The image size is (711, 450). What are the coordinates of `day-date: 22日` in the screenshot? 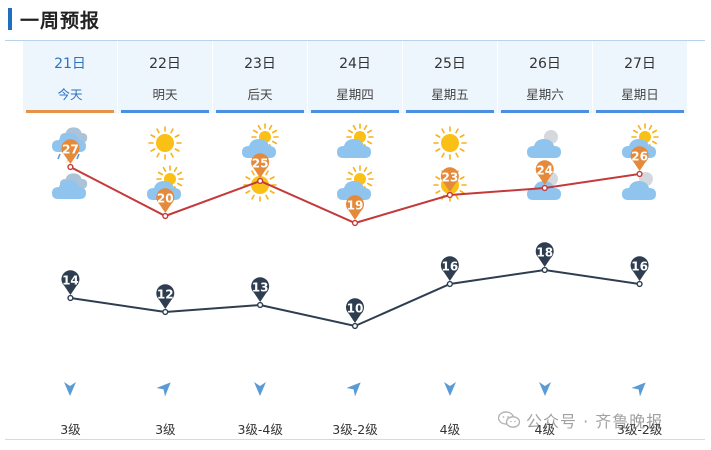 It's located at (165, 64).